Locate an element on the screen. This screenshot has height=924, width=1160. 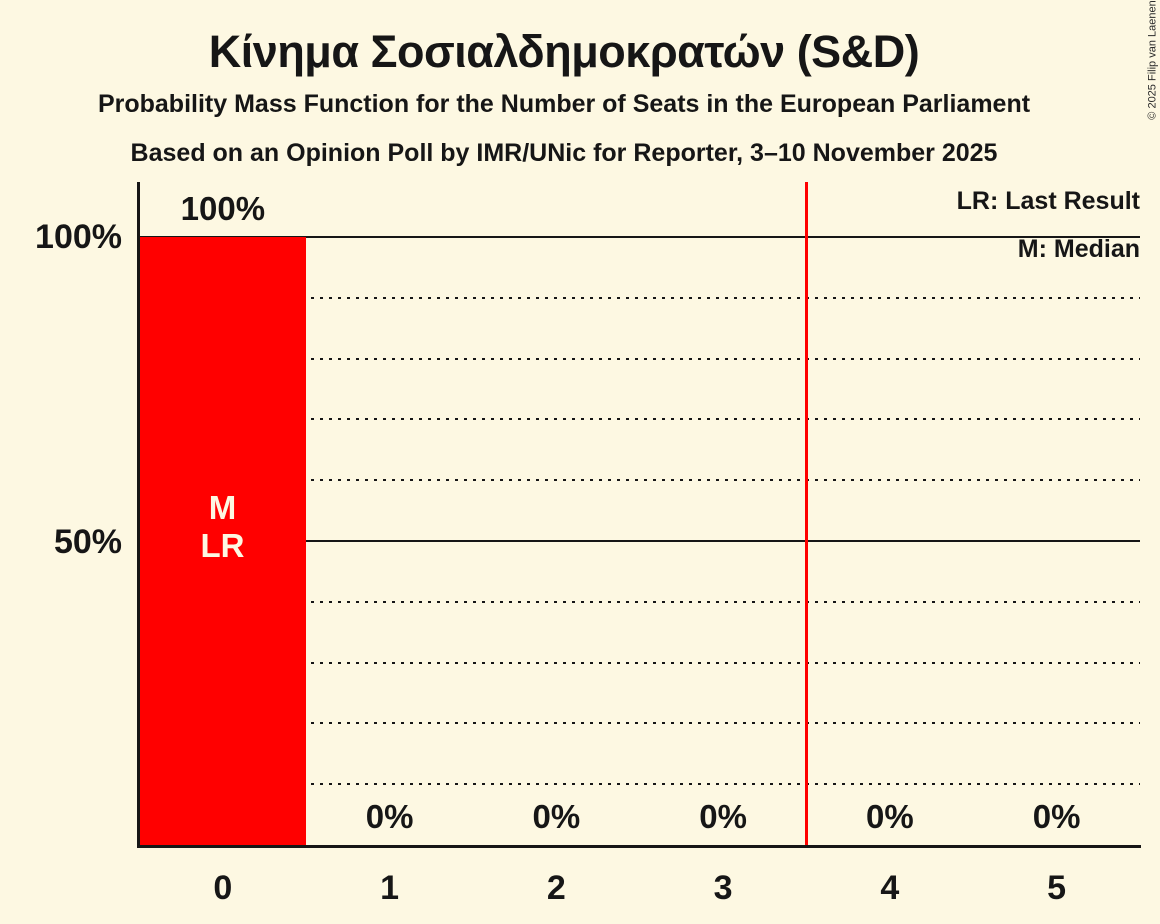
chart-title: Κίνημα Σοσιαλδημοκρατών (S&D) is located at coordinates (564, 51).